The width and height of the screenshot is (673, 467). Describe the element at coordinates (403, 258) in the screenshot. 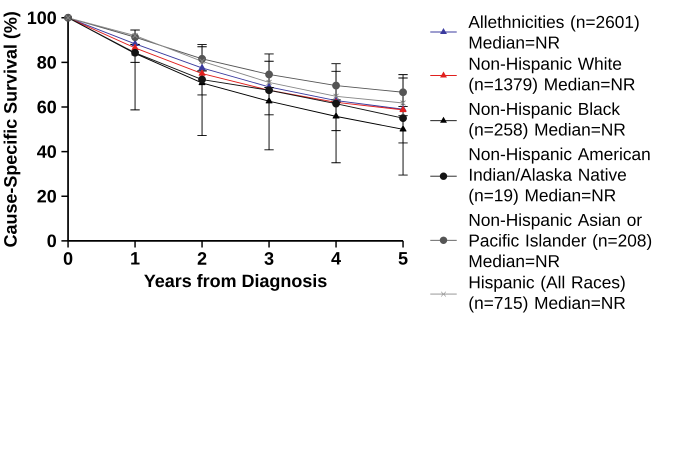

I see `x-tick-label: 5` at that location.